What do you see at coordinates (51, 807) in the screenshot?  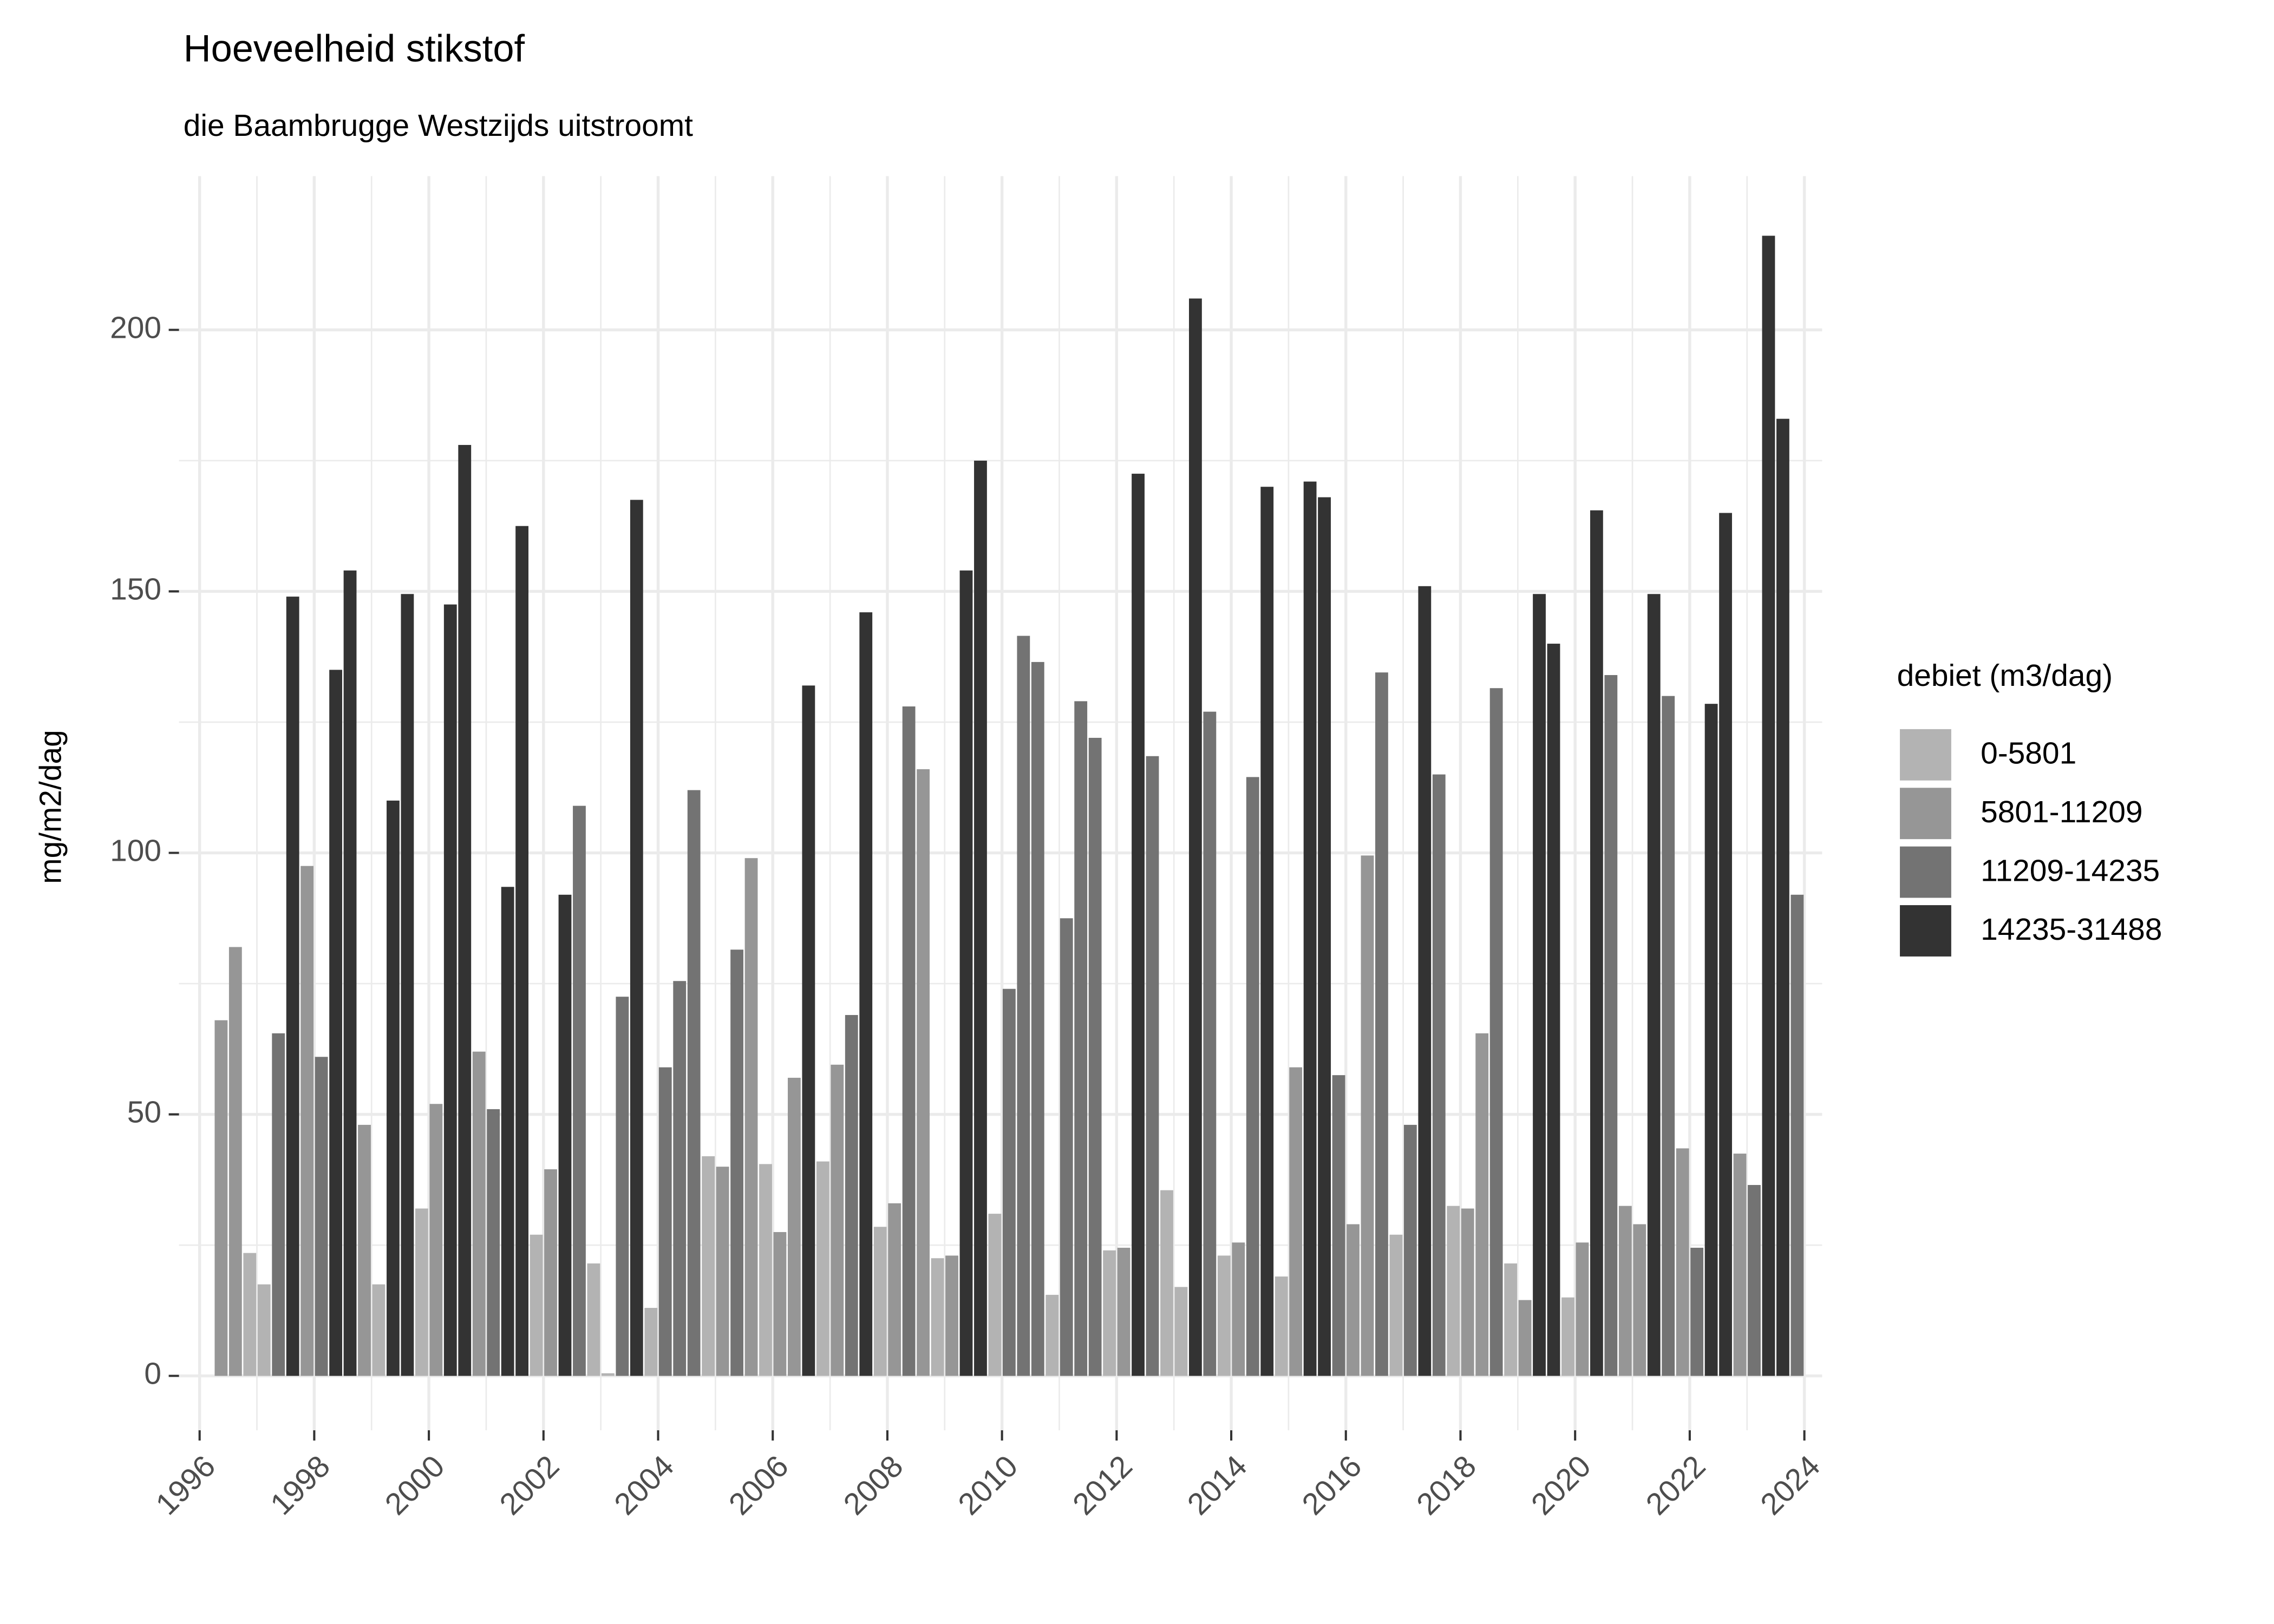 I see `y-axis-label: mg/m2/dag` at bounding box center [51, 807].